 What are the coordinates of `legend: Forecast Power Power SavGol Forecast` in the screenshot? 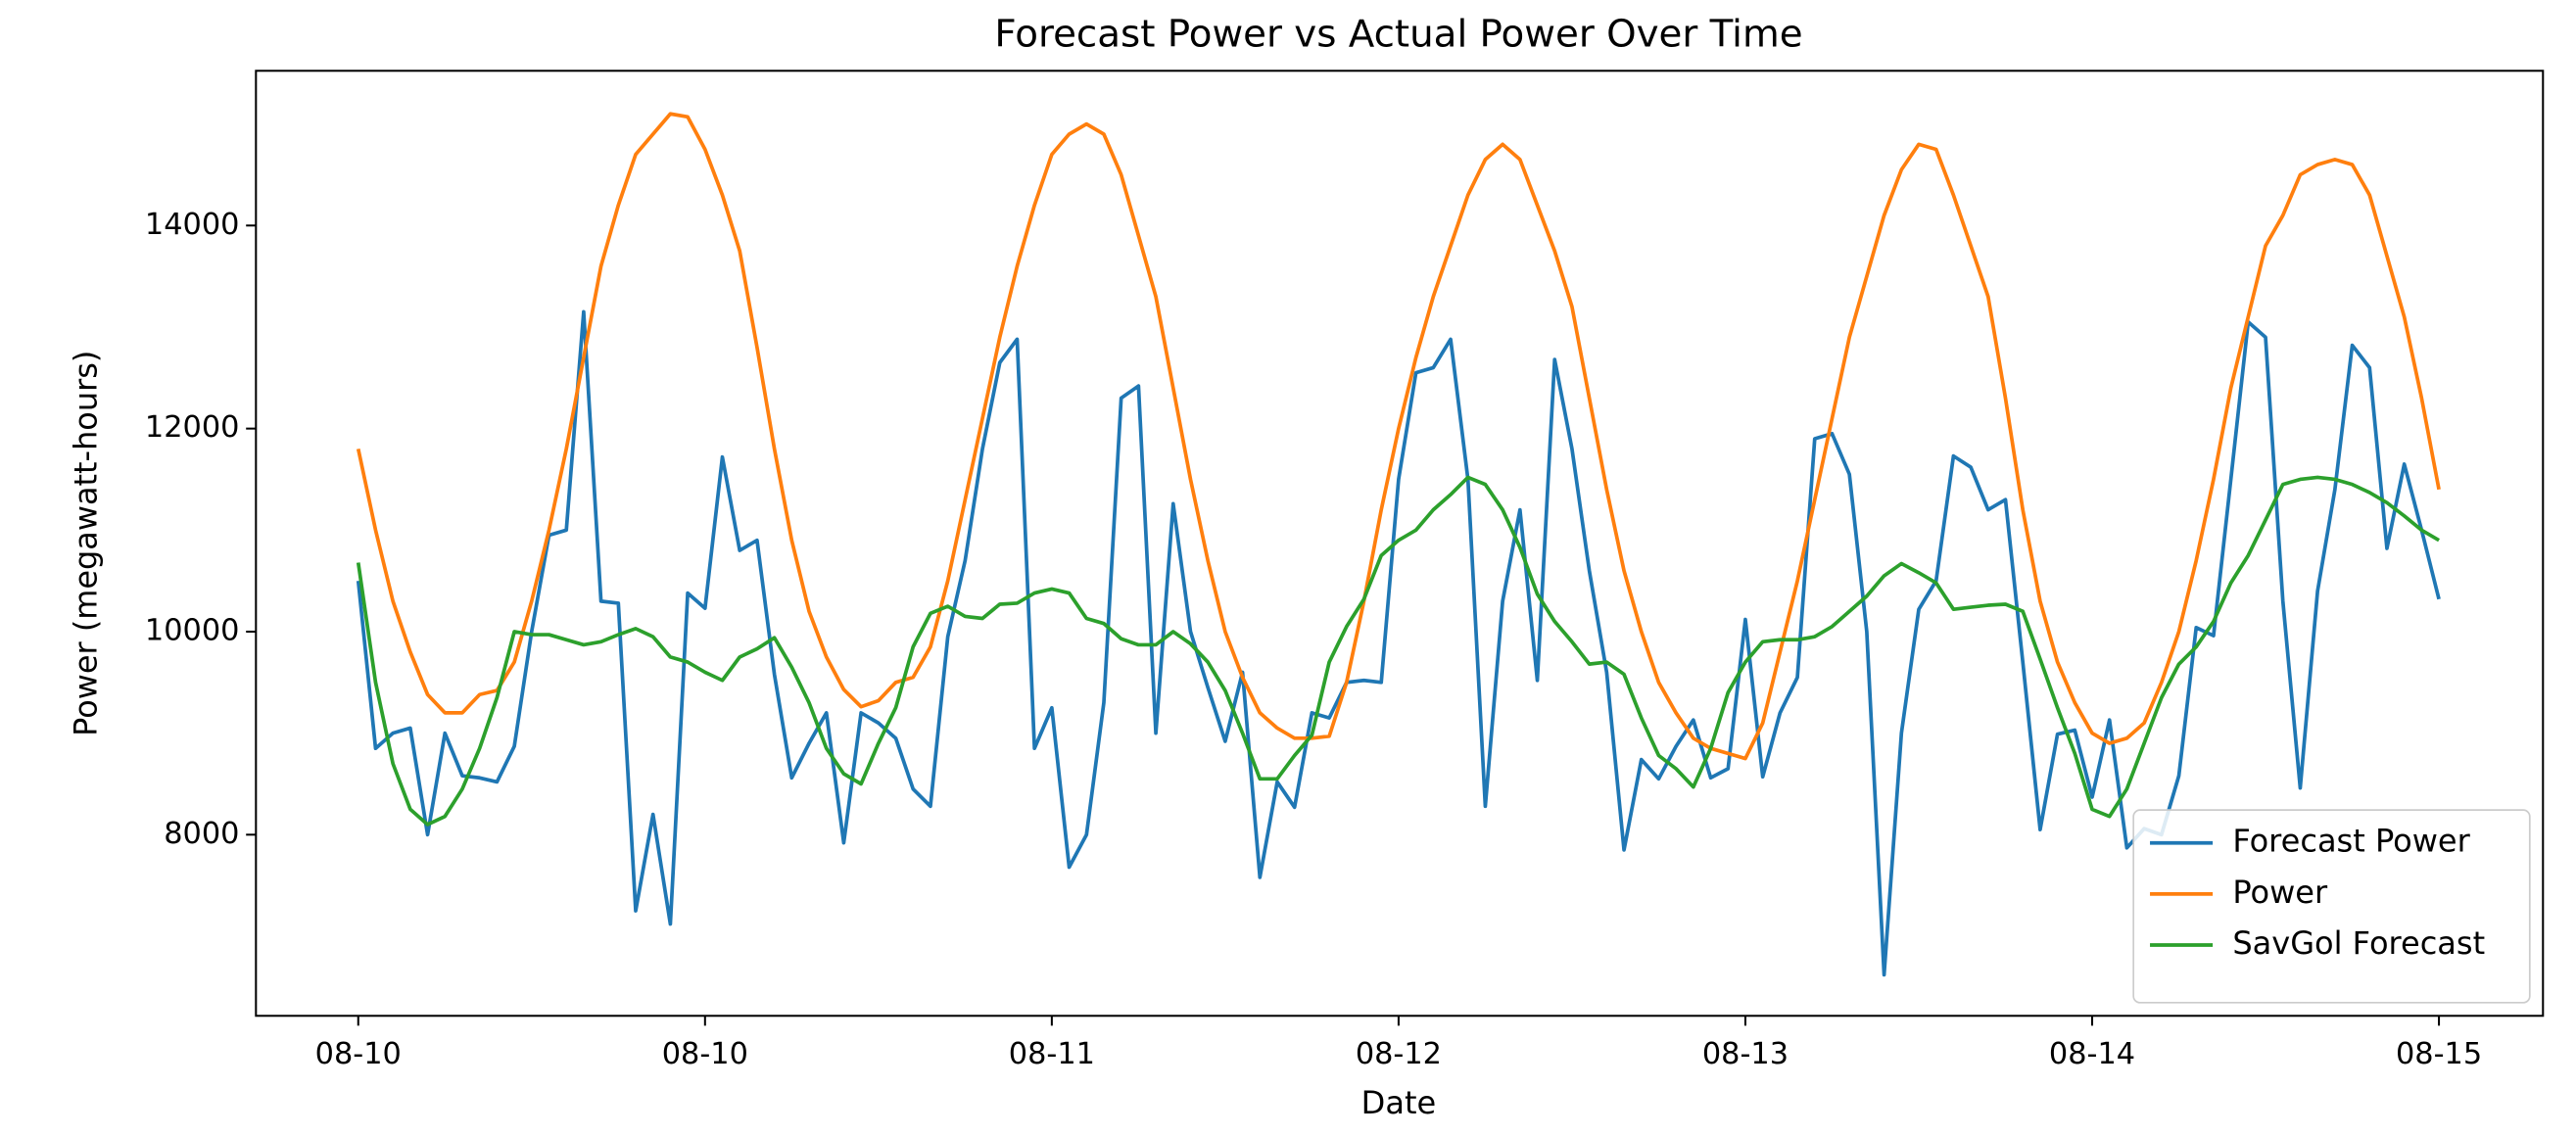 It's located at (2331, 906).